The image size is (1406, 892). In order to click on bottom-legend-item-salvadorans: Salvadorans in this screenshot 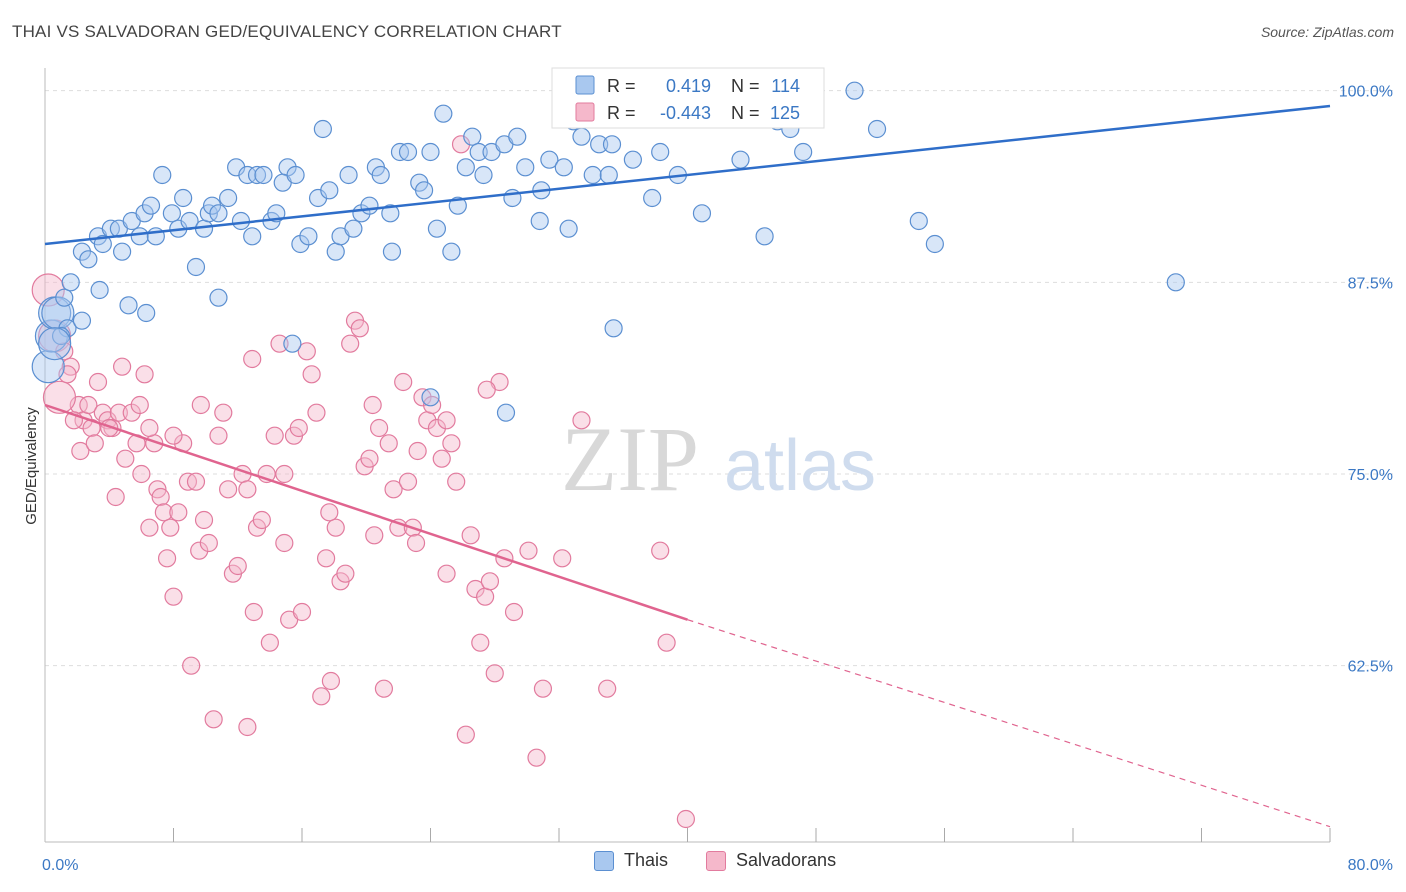, I will do `click(771, 860)`.